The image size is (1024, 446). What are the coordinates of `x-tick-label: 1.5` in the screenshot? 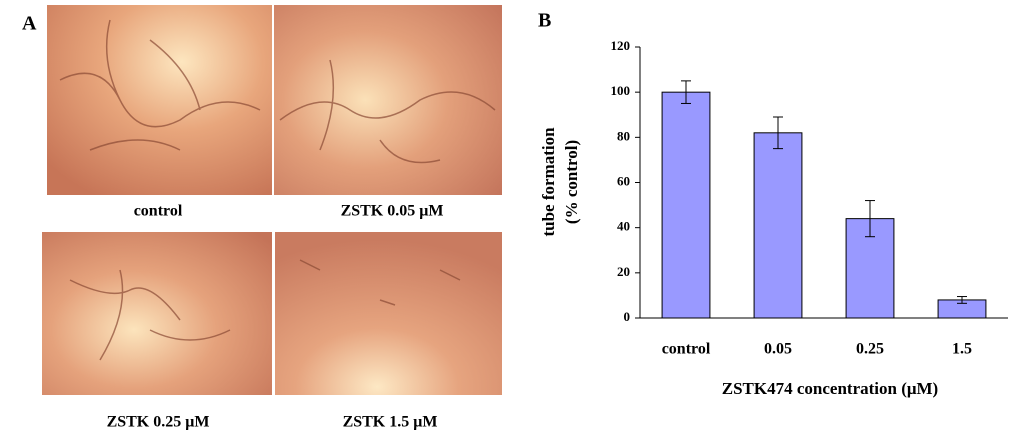 It's located at (962, 349).